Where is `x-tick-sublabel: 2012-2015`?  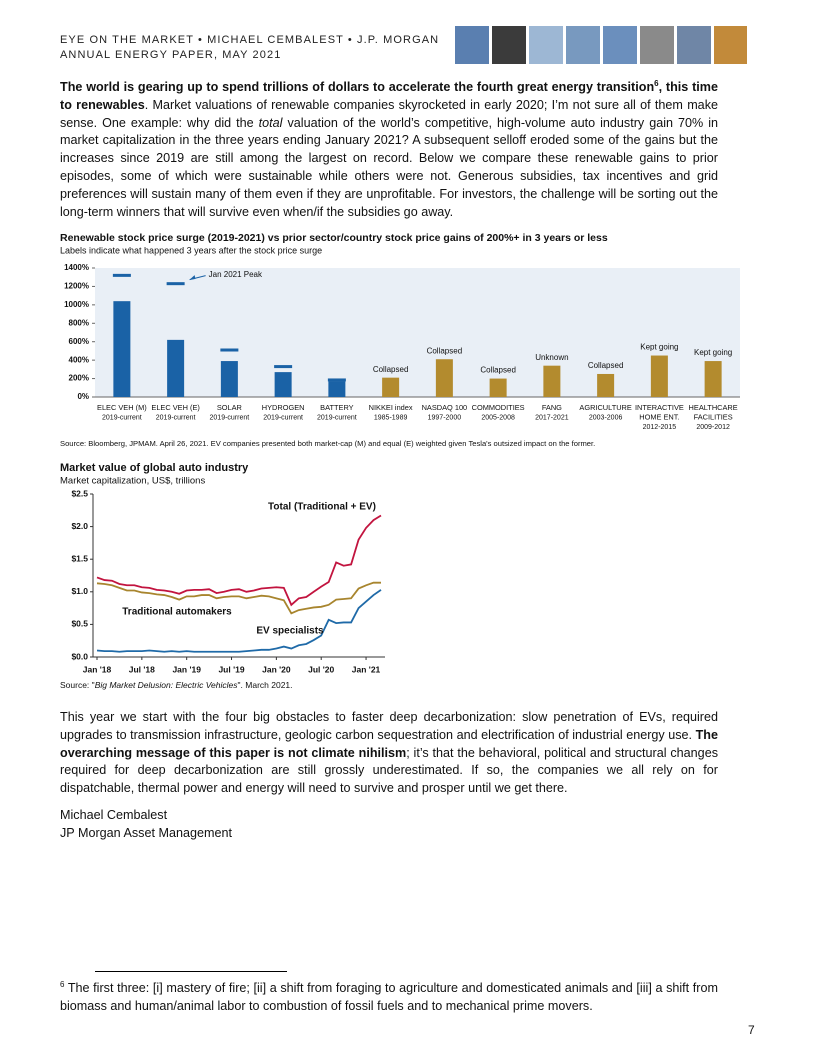 x-tick-sublabel: 2012-2015 is located at coordinates (660, 427).